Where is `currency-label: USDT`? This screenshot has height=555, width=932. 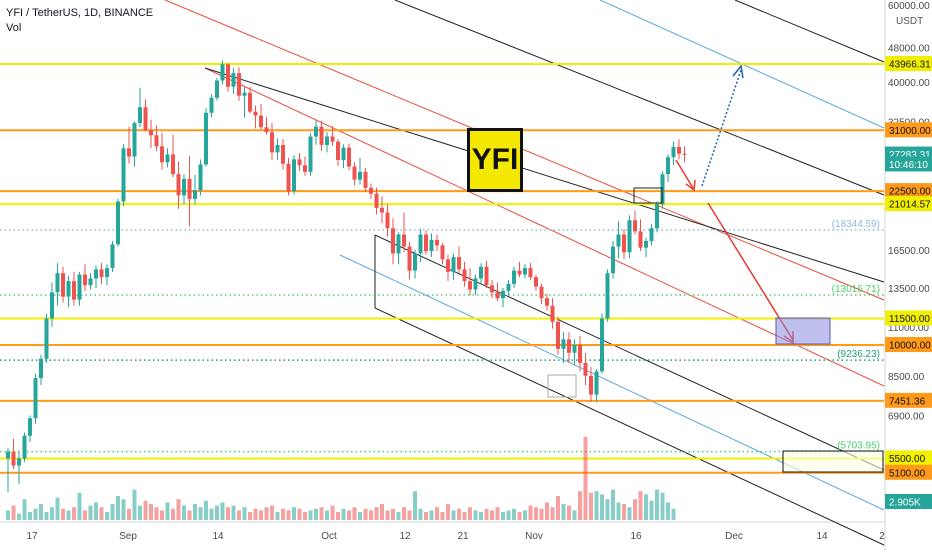
currency-label: USDT is located at coordinates (910, 21).